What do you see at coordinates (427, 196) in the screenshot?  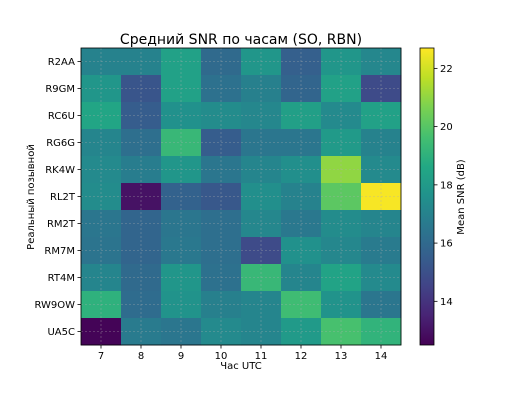 I see `colorbar` at bounding box center [427, 196].